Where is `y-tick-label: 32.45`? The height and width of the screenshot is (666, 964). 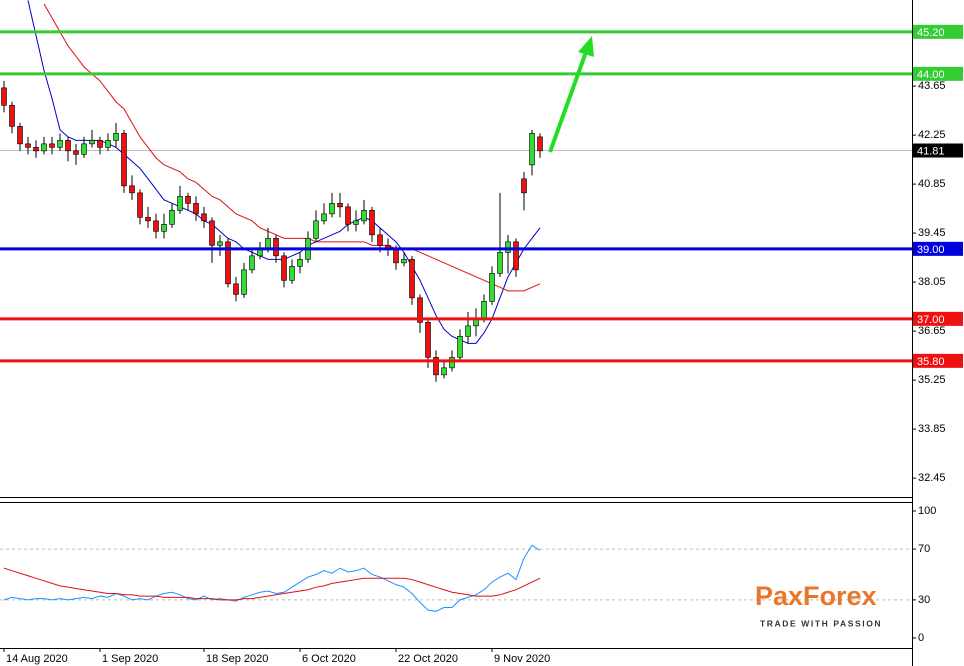 y-tick-label: 32.45 is located at coordinates (932, 478).